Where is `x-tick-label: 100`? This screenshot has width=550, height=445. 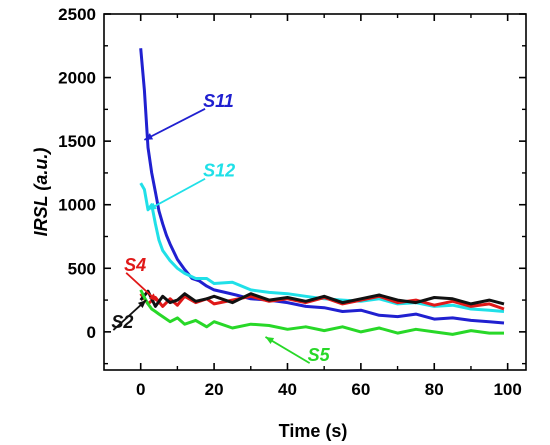
x-tick-label: 100 is located at coordinates (507, 389).